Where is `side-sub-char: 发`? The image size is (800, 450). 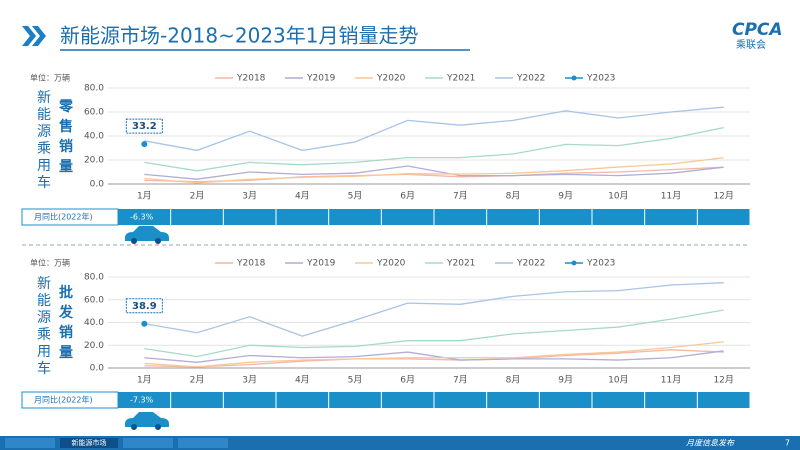 side-sub-char: 发 is located at coordinates (66, 312).